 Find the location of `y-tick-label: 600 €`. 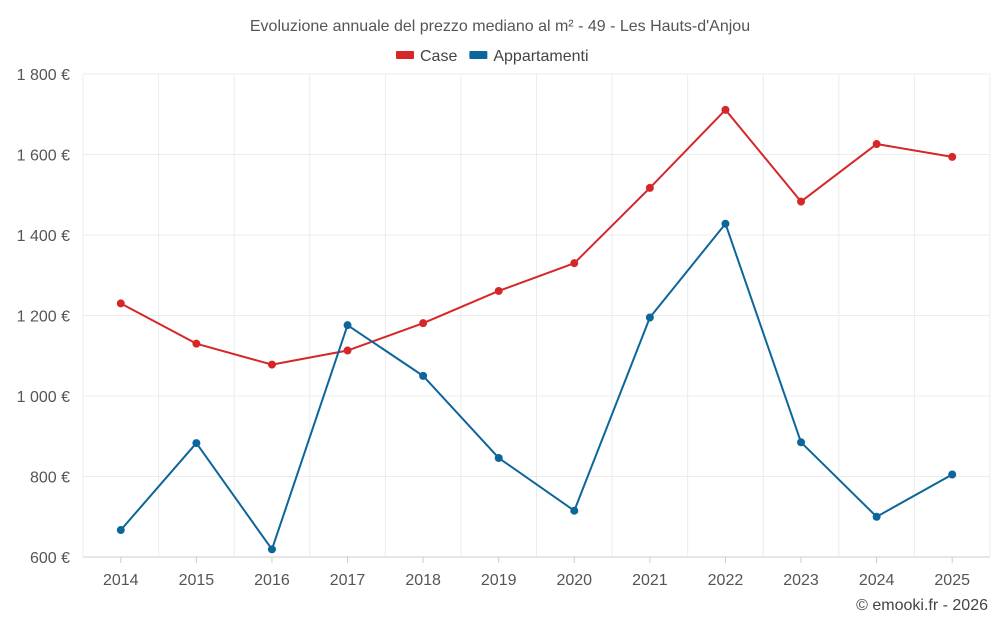

y-tick-label: 600 € is located at coordinates (50, 558).